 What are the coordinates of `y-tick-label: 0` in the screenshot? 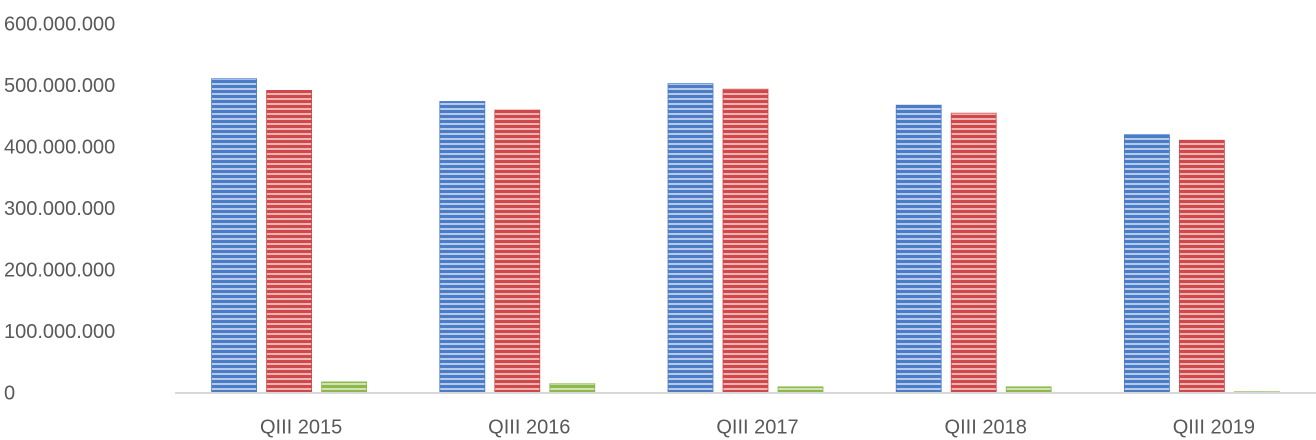 It's located at (9, 393).